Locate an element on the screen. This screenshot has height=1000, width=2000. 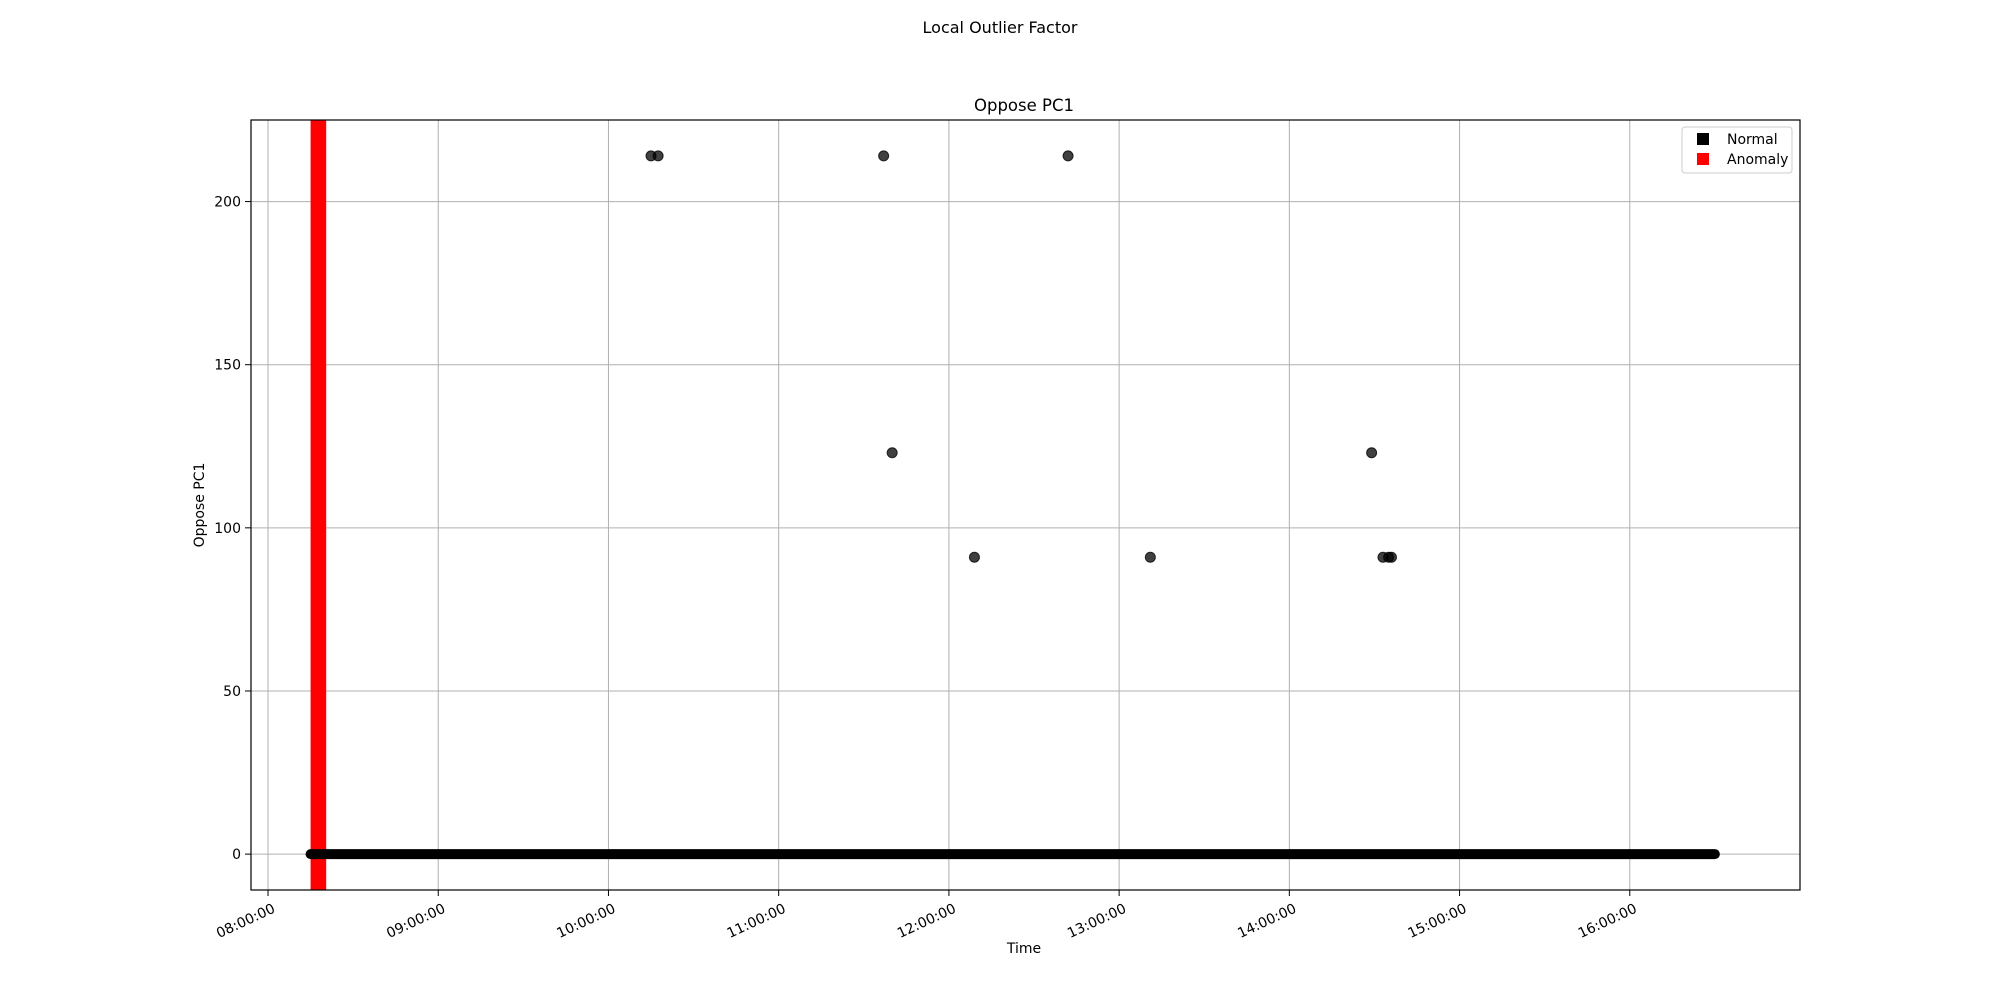
y-axis-label: Oppose PC1 is located at coordinates (200, 505).